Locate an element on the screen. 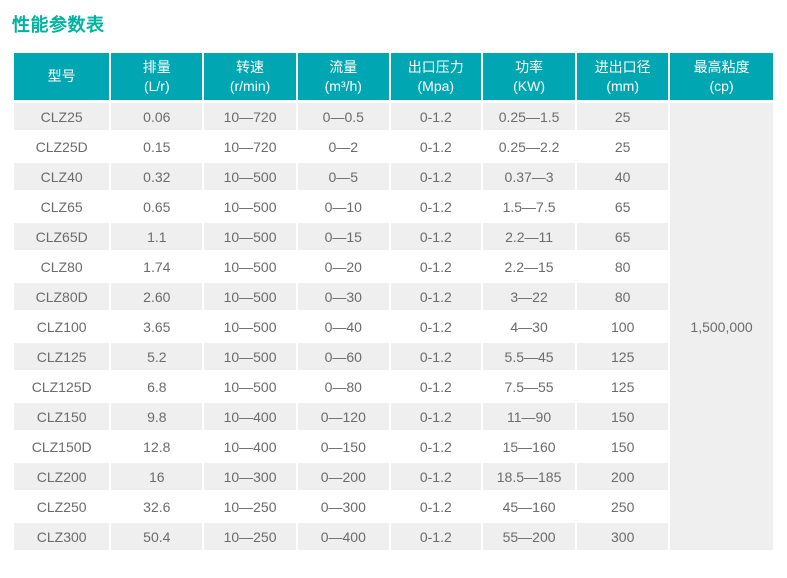  cell-displacement: 0.15 is located at coordinates (157, 146).